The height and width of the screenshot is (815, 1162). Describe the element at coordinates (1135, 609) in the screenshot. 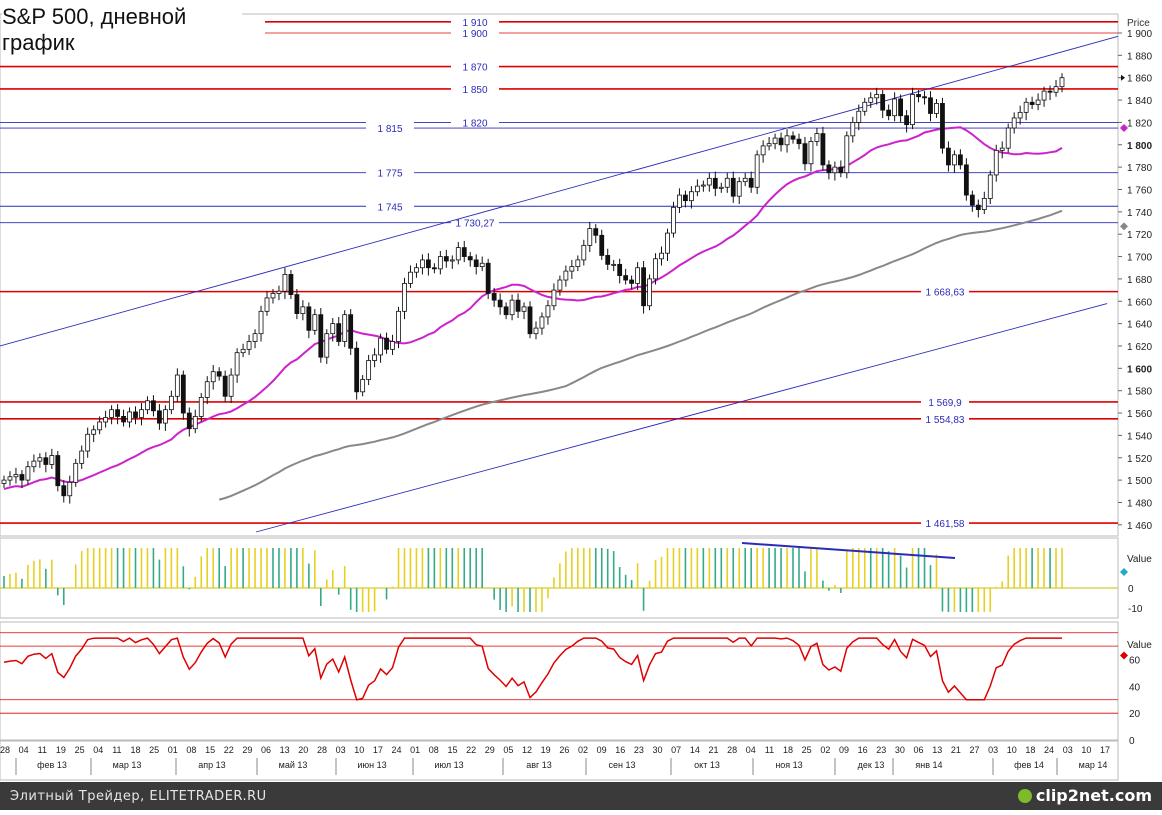

I see `osc-tick-label: -10` at that location.